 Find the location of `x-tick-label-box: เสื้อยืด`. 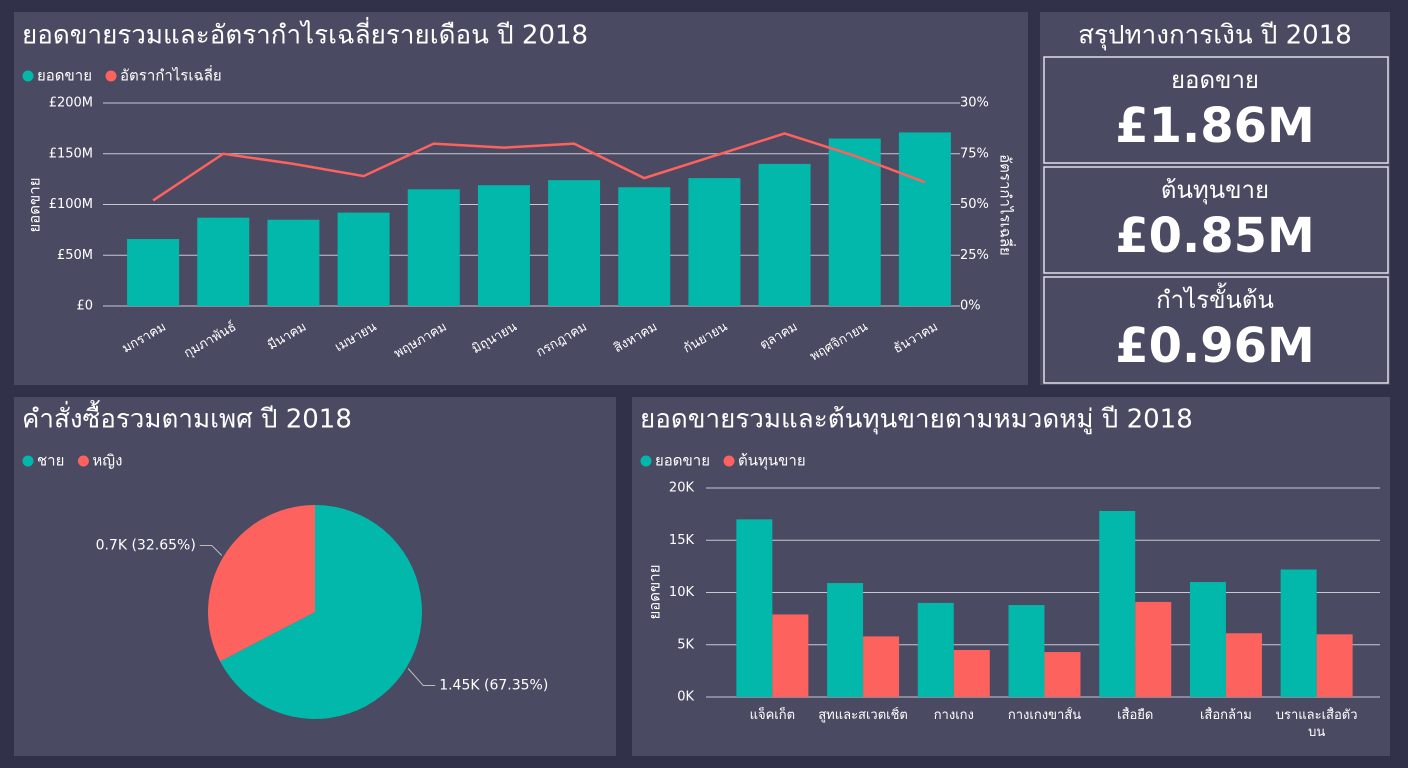

x-tick-label-box: เสื้อยืด is located at coordinates (1135, 715).